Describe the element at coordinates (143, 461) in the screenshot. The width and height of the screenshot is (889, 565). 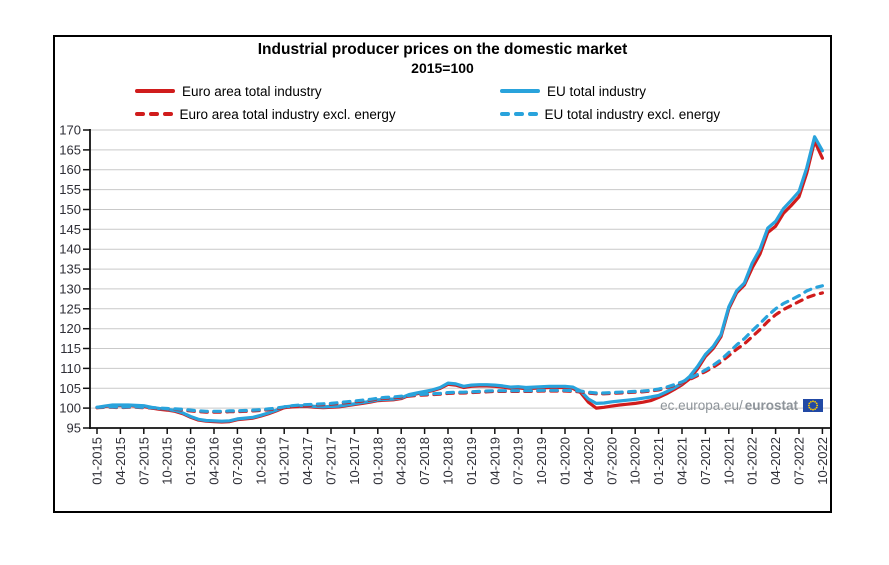
I see `svg-text: 07-2015` at that location.